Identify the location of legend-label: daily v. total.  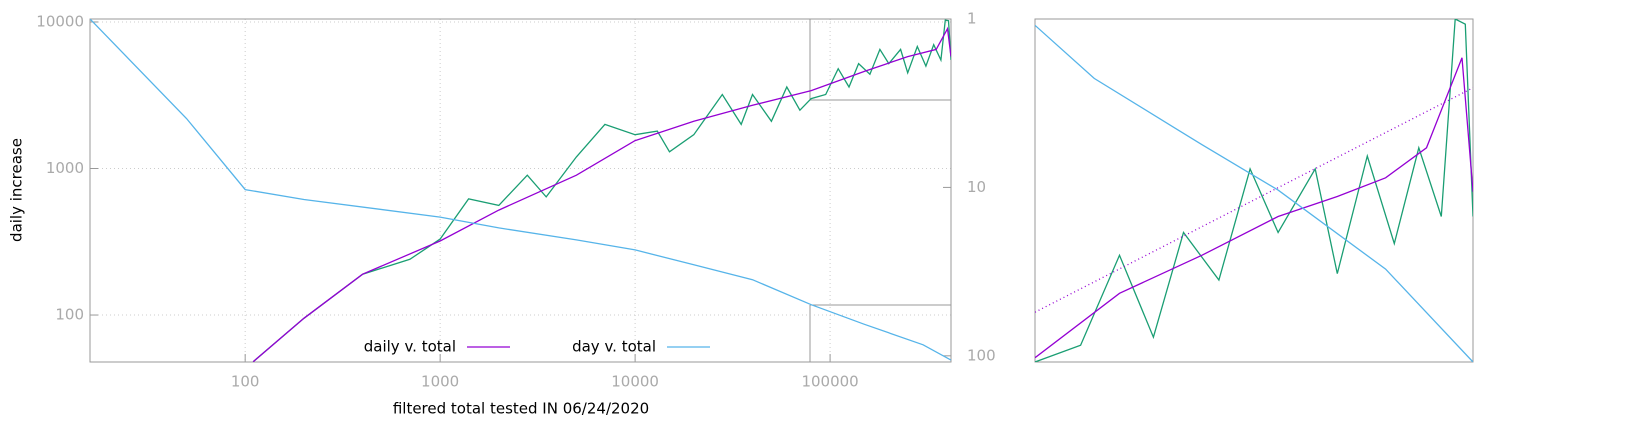
(410, 347).